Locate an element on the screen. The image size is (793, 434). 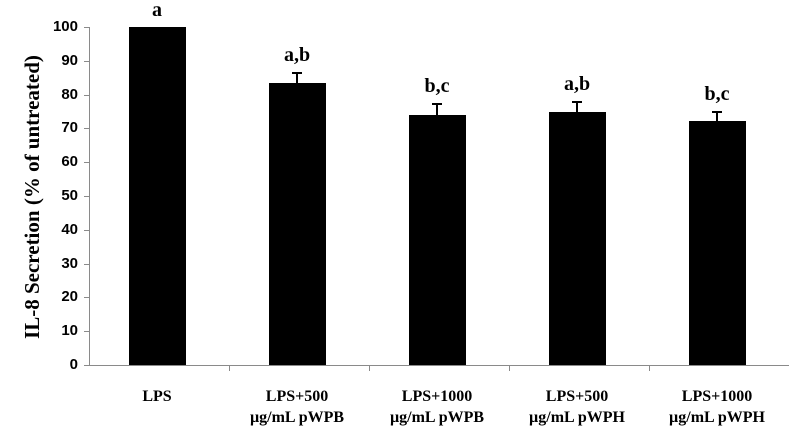
x-axis-line is located at coordinates (439, 365).